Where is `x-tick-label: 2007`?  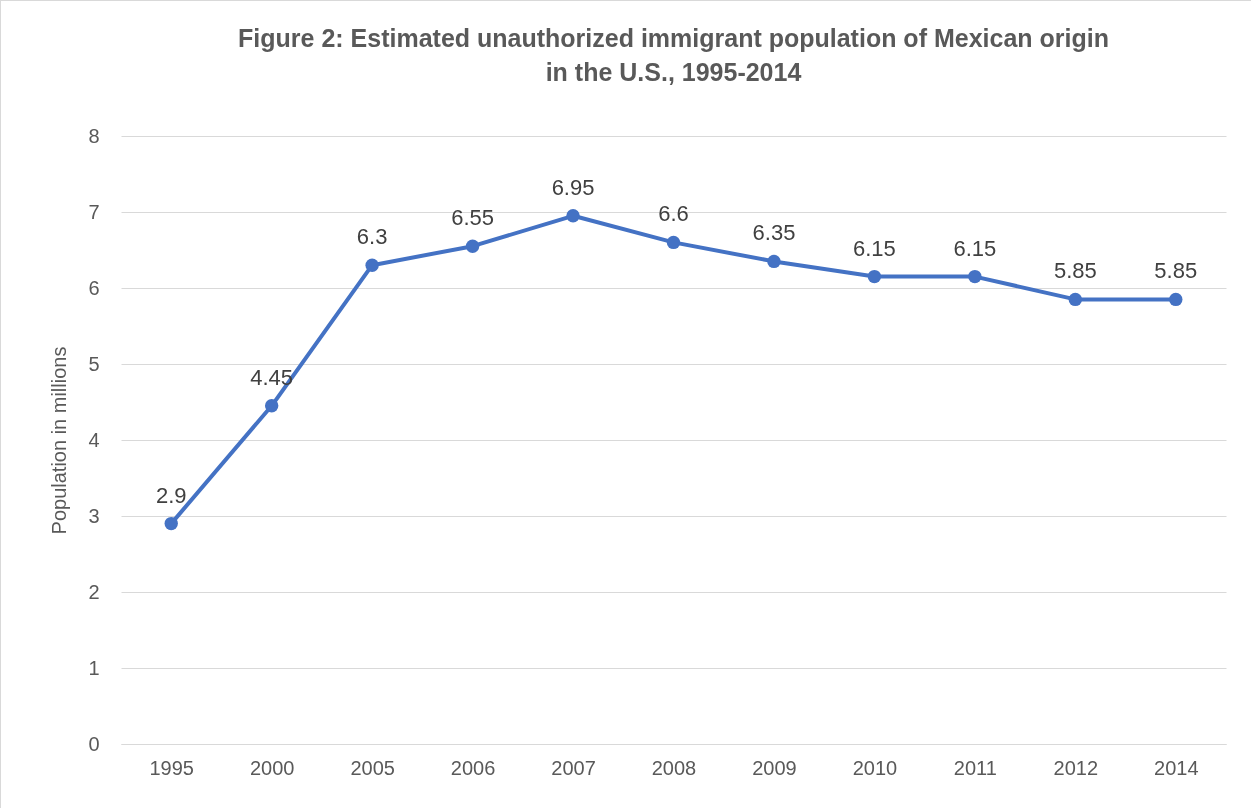
x-tick-label: 2007 is located at coordinates (573, 767).